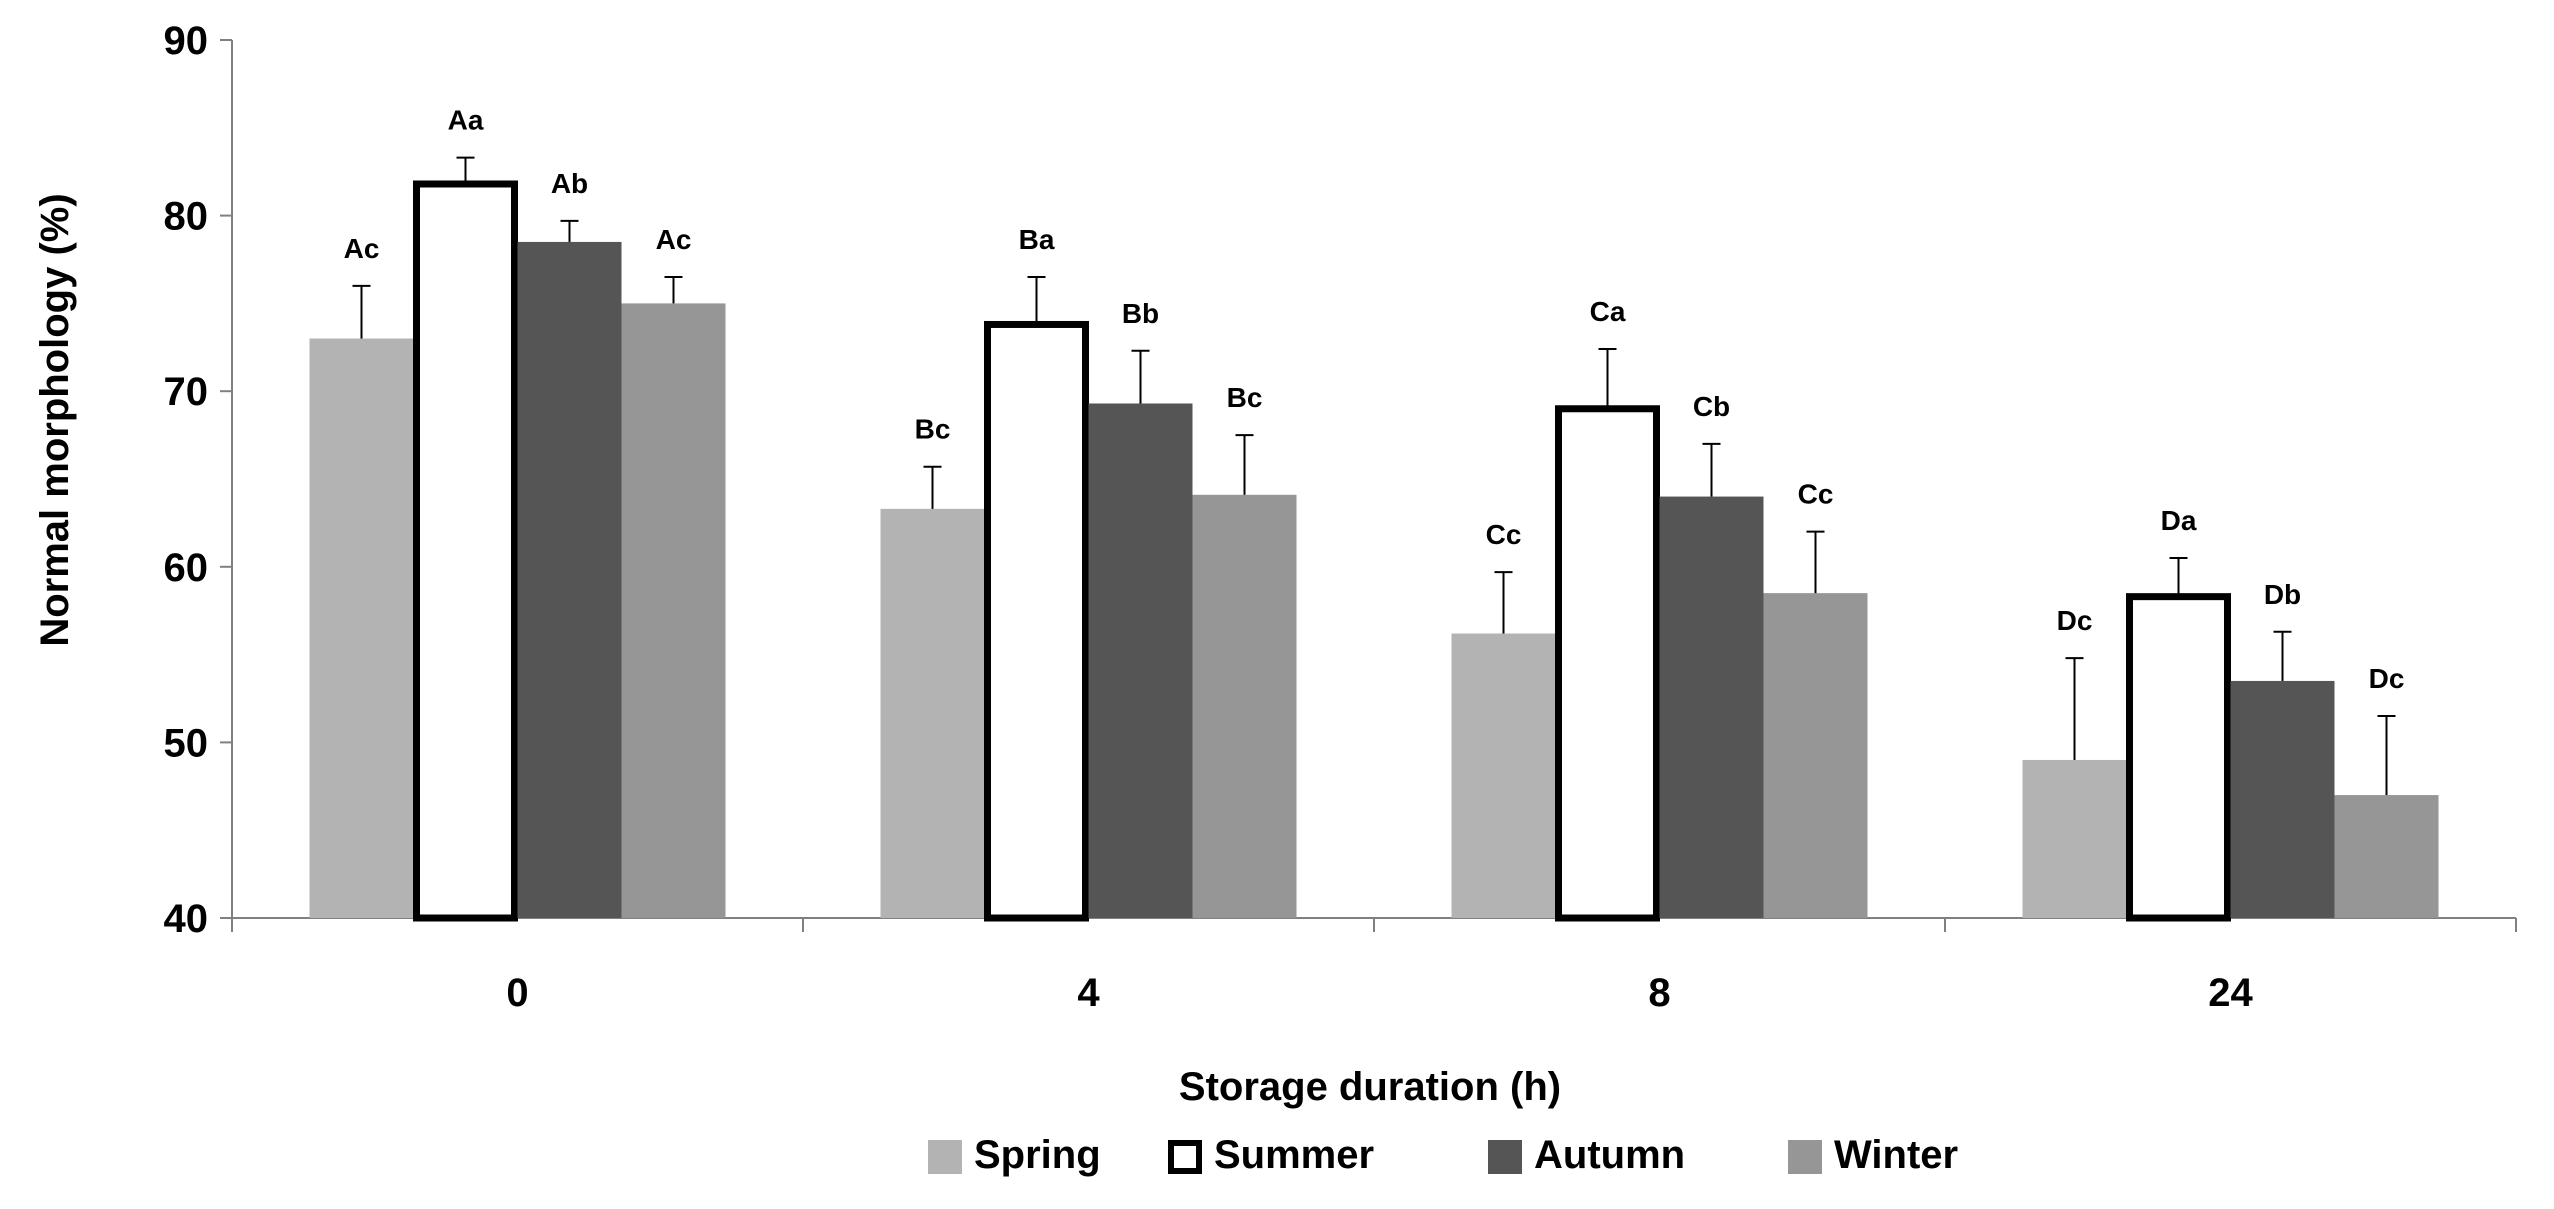 The width and height of the screenshot is (2554, 1209). What do you see at coordinates (466, 120) in the screenshot?
I see `data-label: Aa` at bounding box center [466, 120].